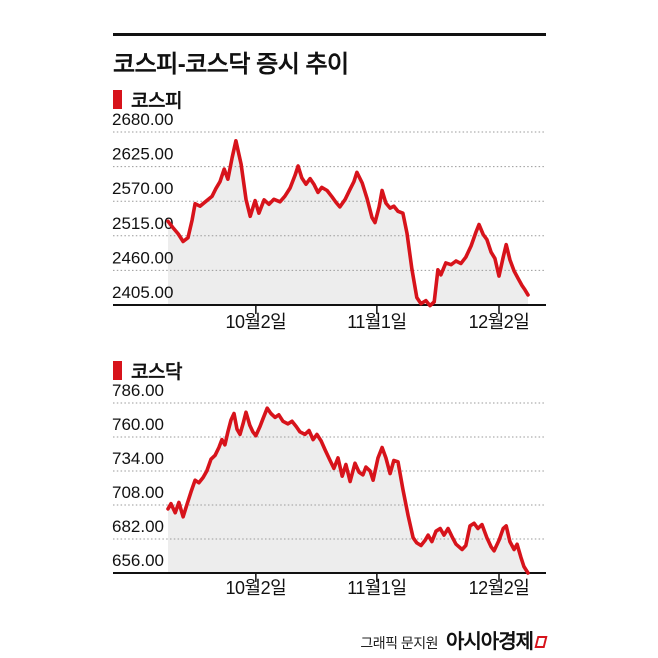 This screenshot has width=658, height=658. I want to click on page-title: 코스피-코스닥 증시 추이, so click(231, 64).